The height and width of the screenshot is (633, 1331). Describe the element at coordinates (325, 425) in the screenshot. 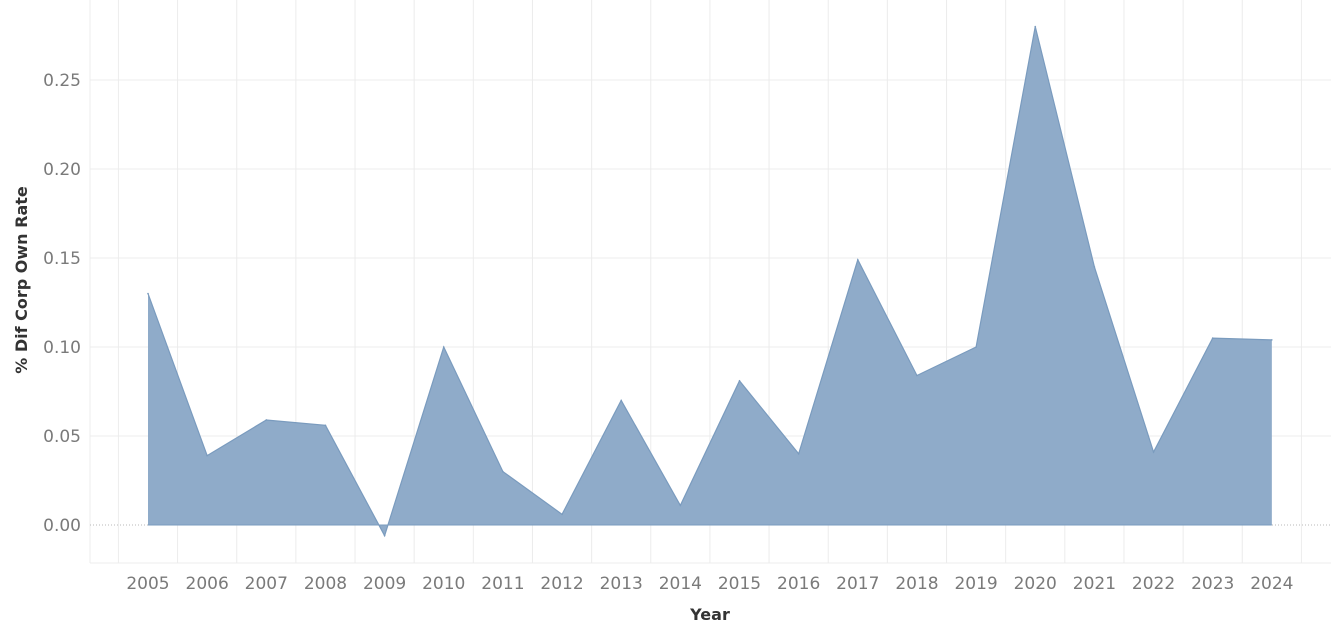

I see `data-point-2008` at that location.